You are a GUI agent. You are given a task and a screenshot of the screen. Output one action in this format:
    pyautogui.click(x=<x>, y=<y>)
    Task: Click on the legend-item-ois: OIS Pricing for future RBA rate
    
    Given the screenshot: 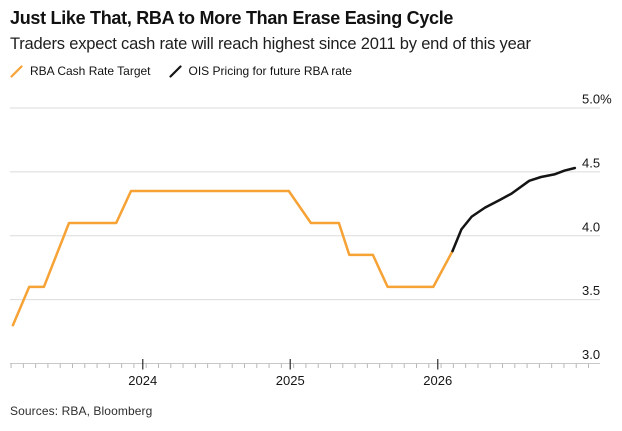 What is the action you would take?
    pyautogui.click(x=260, y=71)
    